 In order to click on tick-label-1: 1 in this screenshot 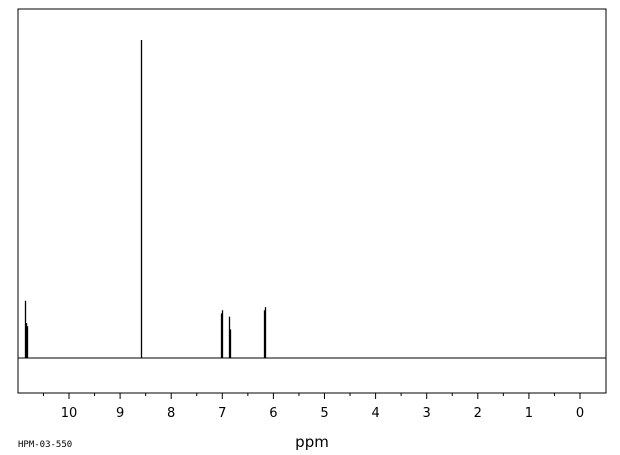, I will do `click(529, 413)`.